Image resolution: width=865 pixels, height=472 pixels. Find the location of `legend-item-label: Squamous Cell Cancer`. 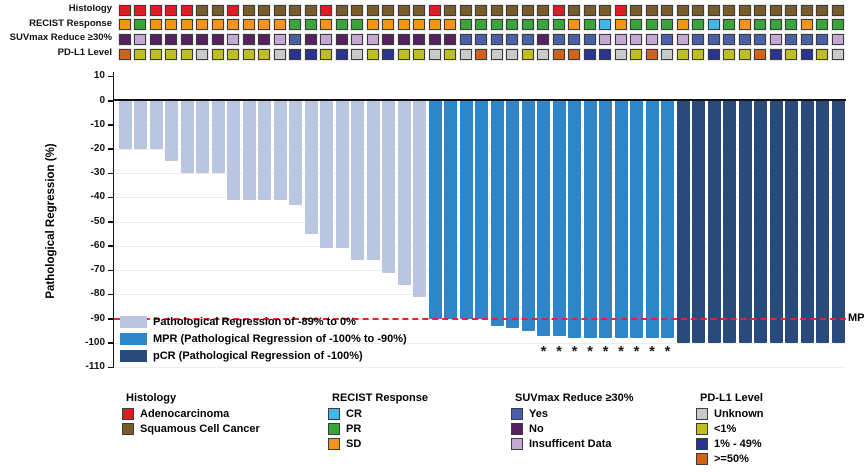

legend-item-label: Squamous Cell Cancer is located at coordinates (200, 429).